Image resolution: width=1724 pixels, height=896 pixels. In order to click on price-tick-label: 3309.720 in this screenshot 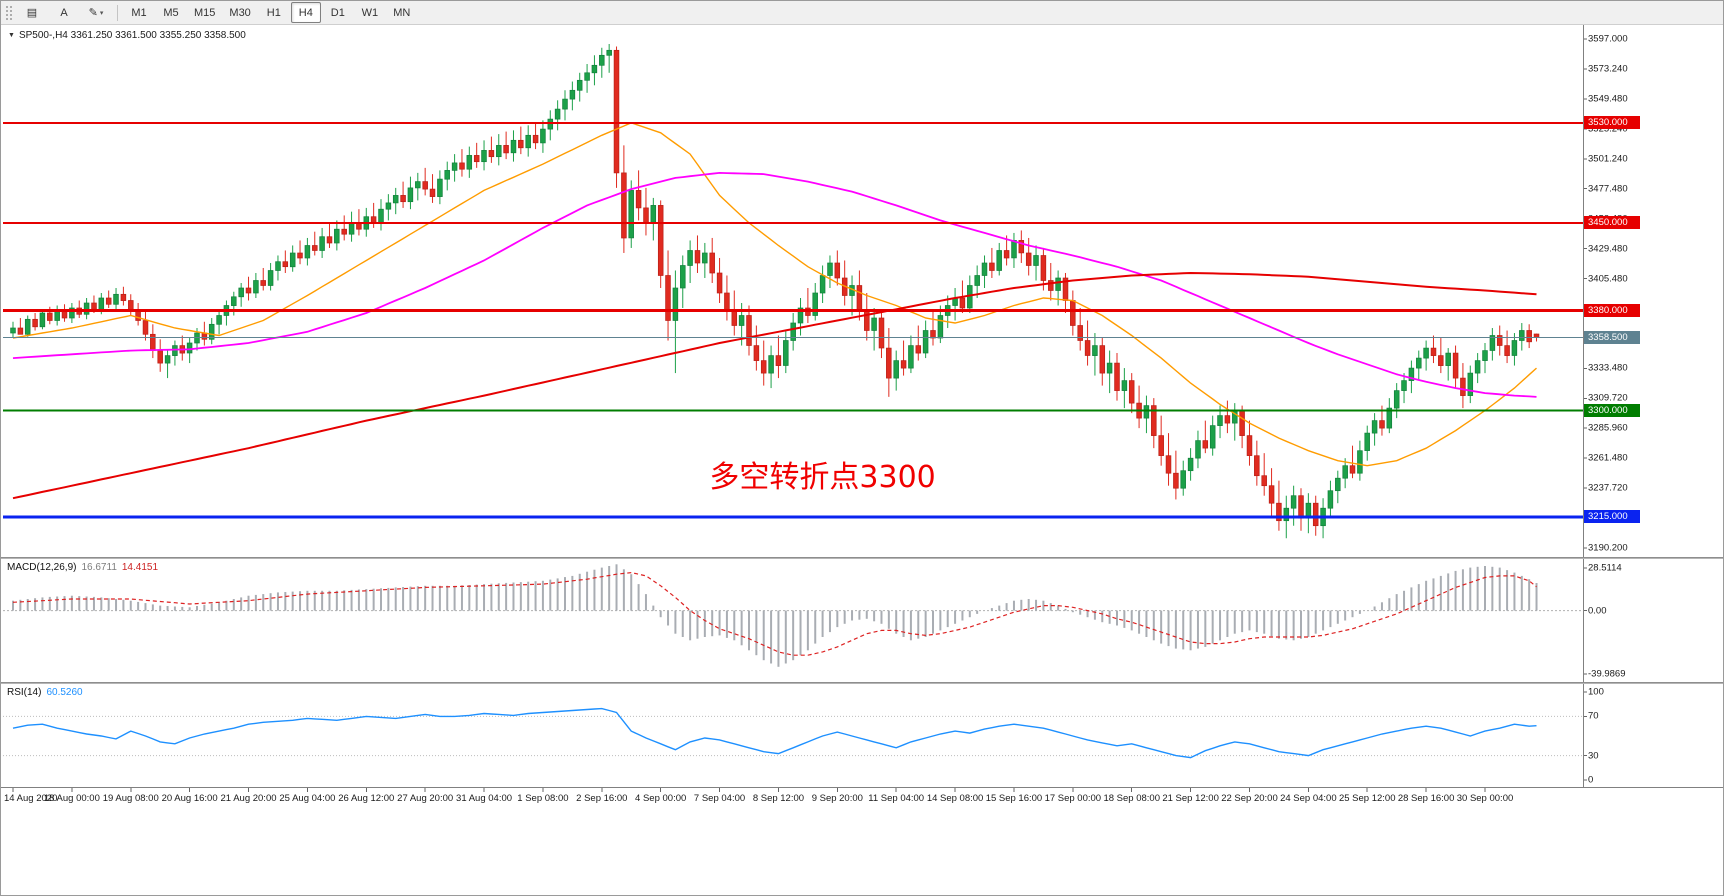, I will do `click(1608, 398)`.